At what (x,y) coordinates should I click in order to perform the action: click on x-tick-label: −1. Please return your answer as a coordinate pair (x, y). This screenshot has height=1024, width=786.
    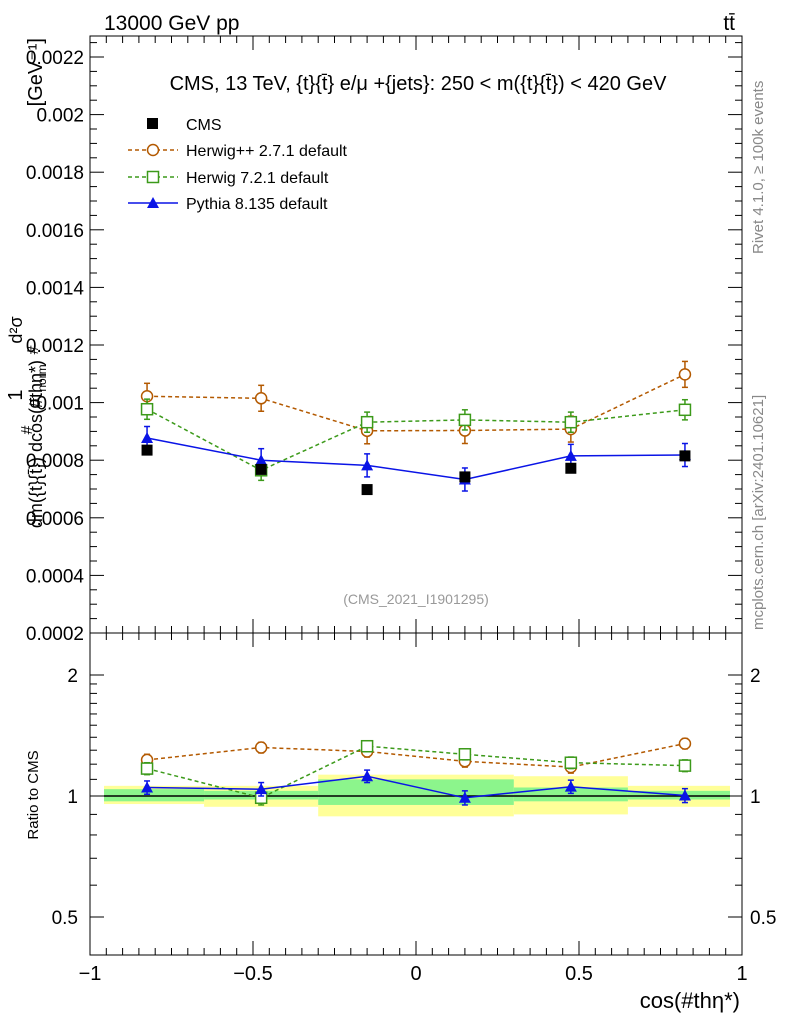
    Looking at the image, I should click on (90, 974).